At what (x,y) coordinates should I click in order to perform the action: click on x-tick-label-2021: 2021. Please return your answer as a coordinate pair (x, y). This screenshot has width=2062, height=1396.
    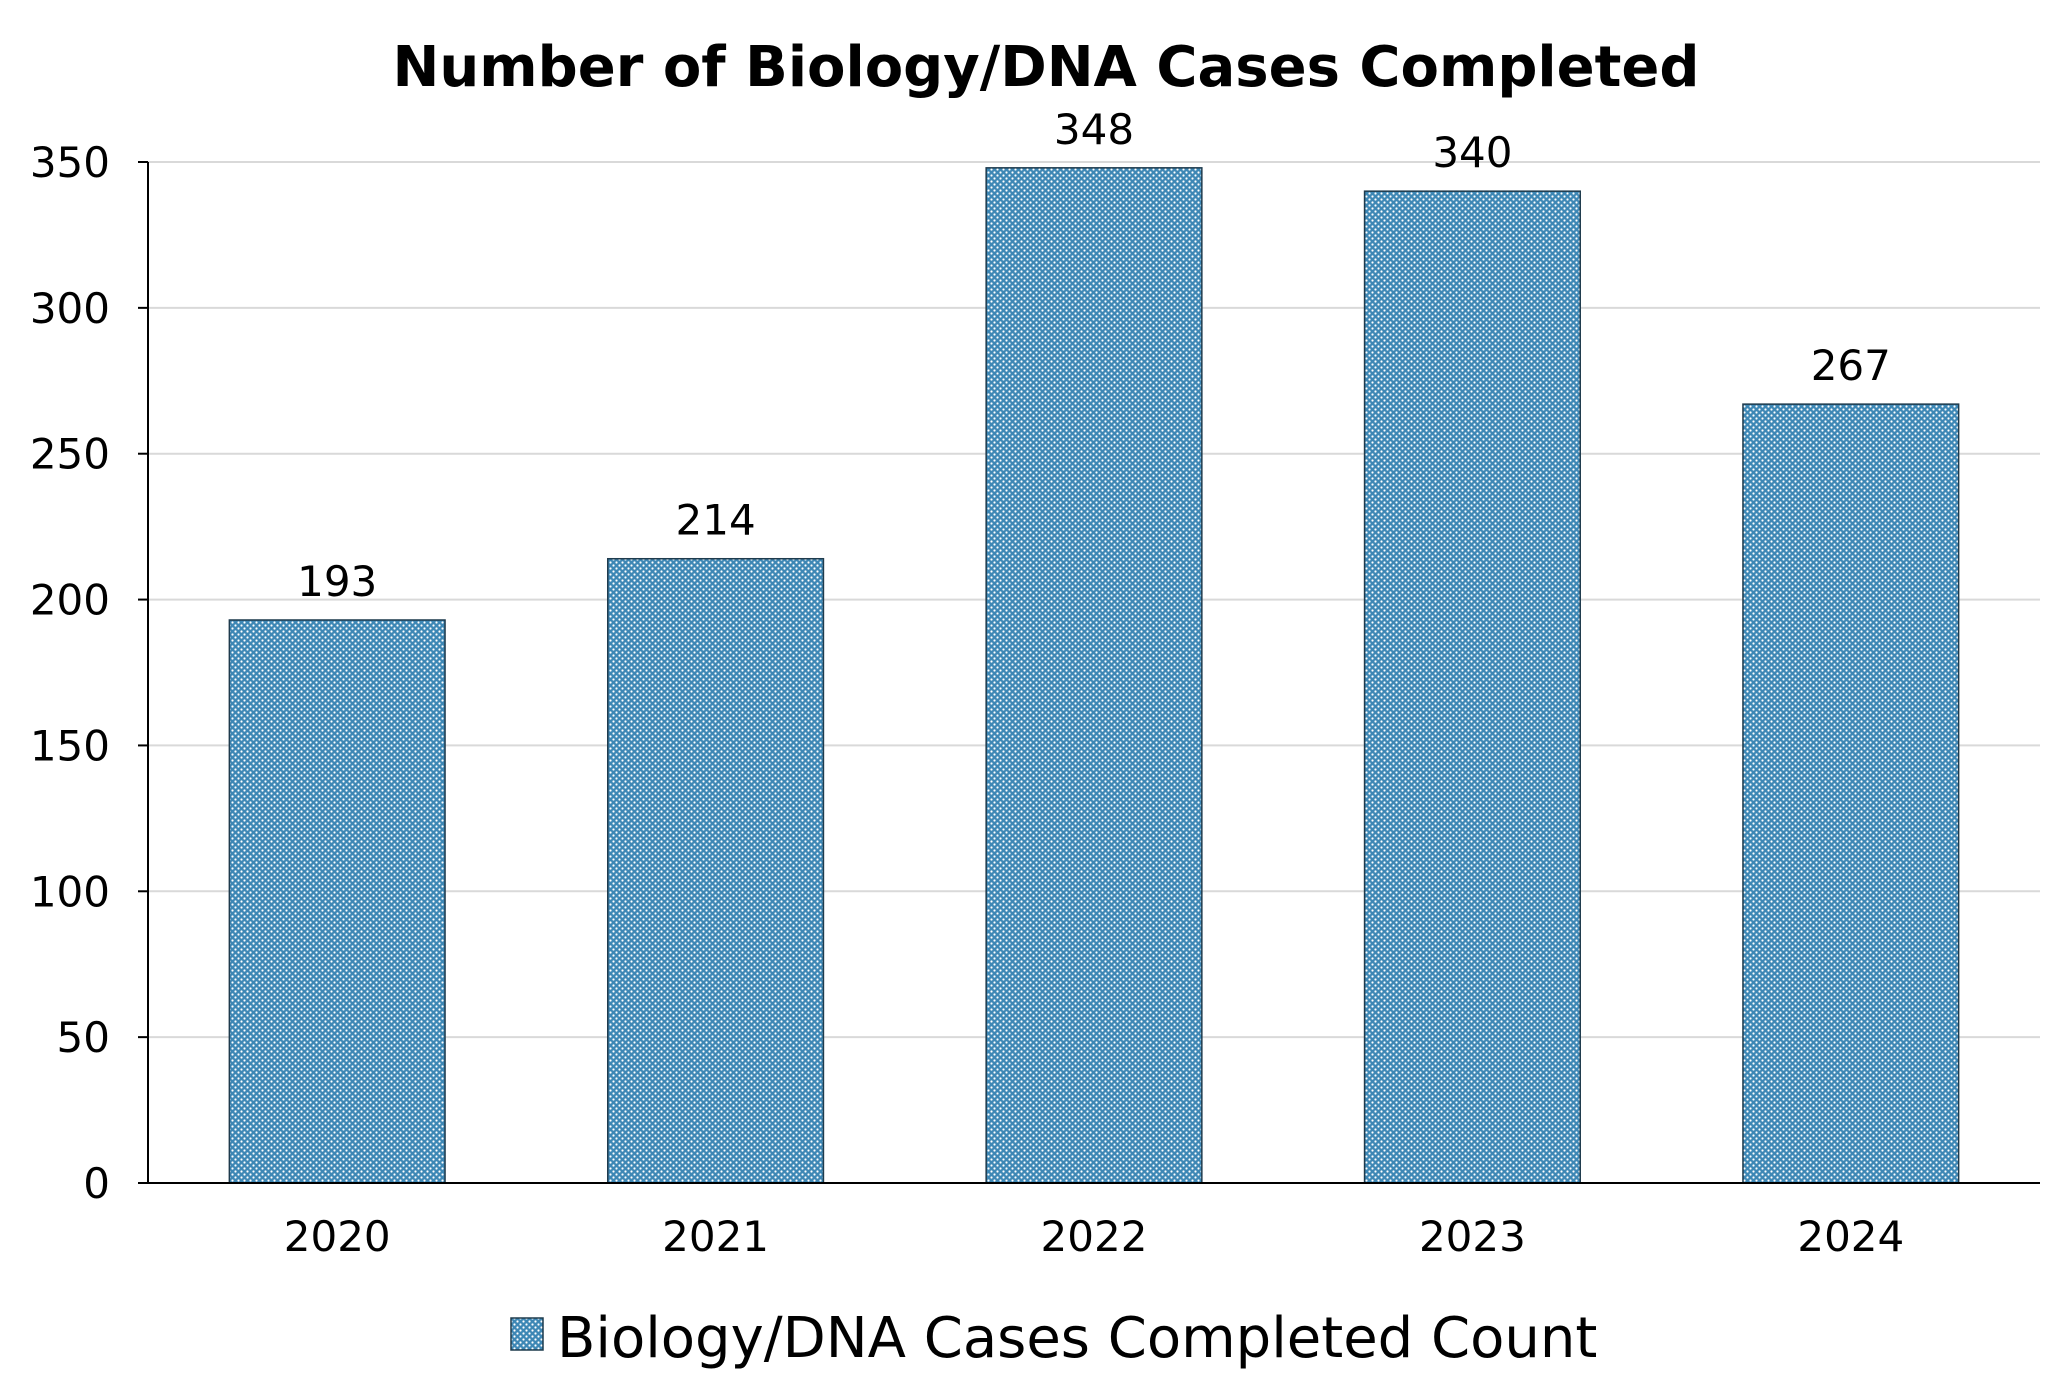
    Looking at the image, I should click on (715, 1236).